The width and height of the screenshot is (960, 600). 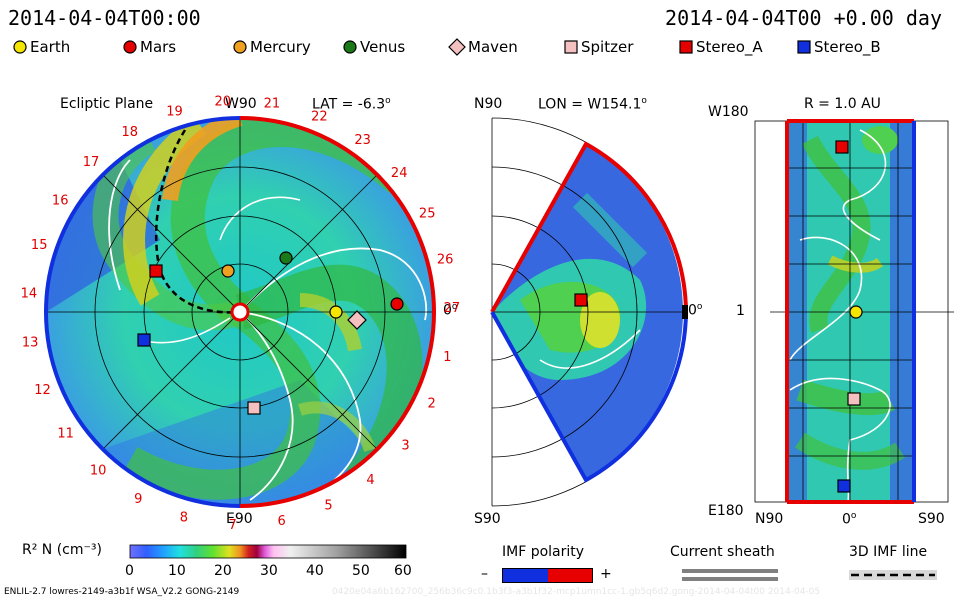 I want to click on current-sheath-swatch-top, so click(x=730, y=571).